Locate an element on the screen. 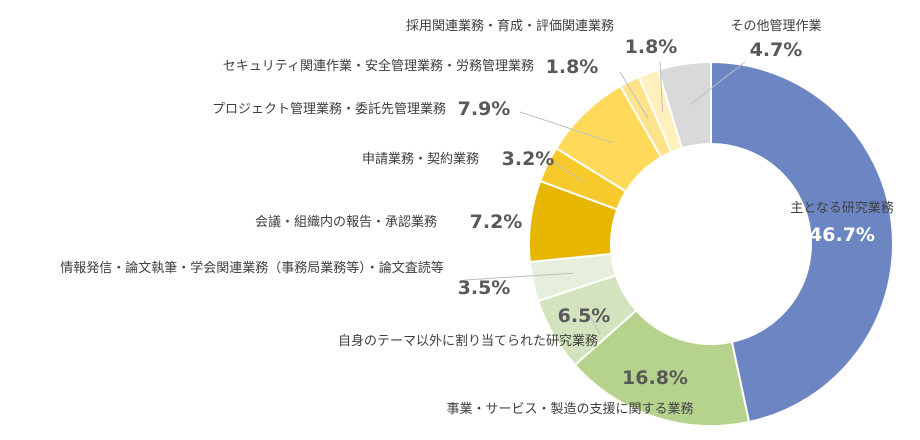 The image size is (920, 440). category-label-6: プロジェクト管理業務・委託先管理業務 is located at coordinates (329, 109).